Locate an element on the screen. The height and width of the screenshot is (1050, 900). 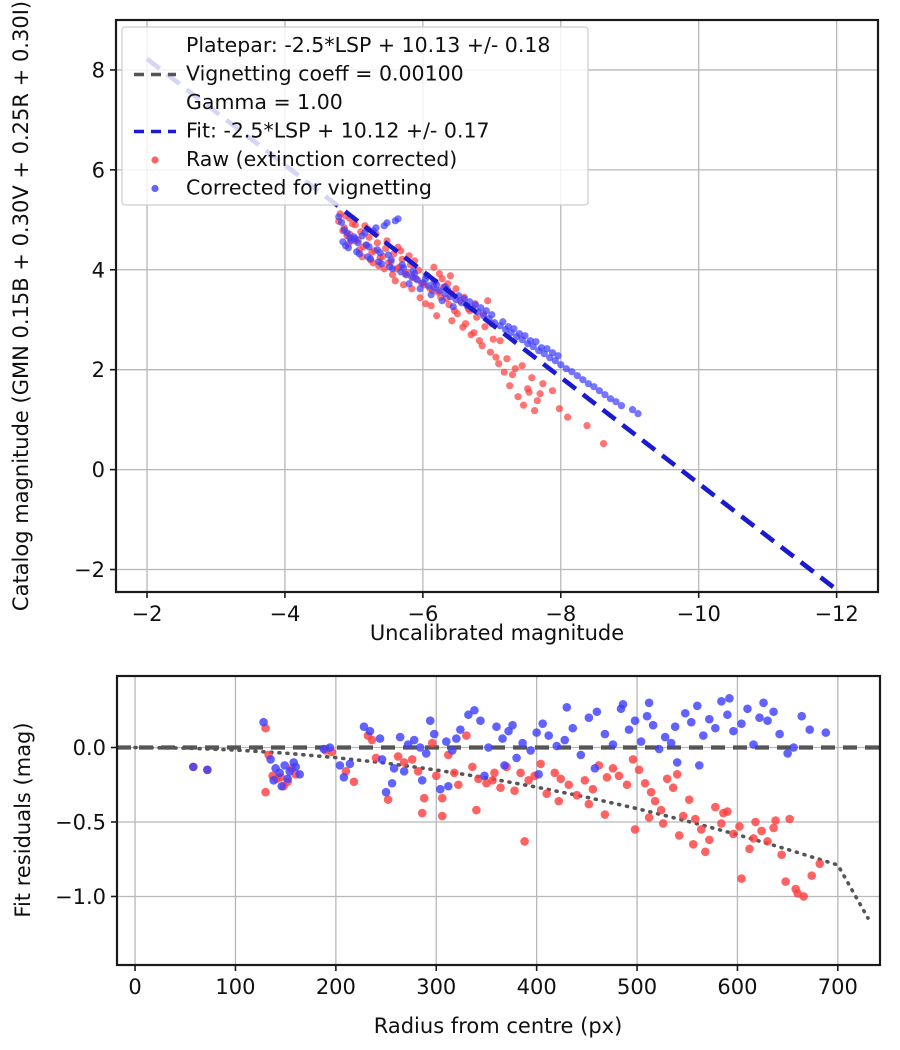
y-tick-label: 8 is located at coordinates (98, 70).